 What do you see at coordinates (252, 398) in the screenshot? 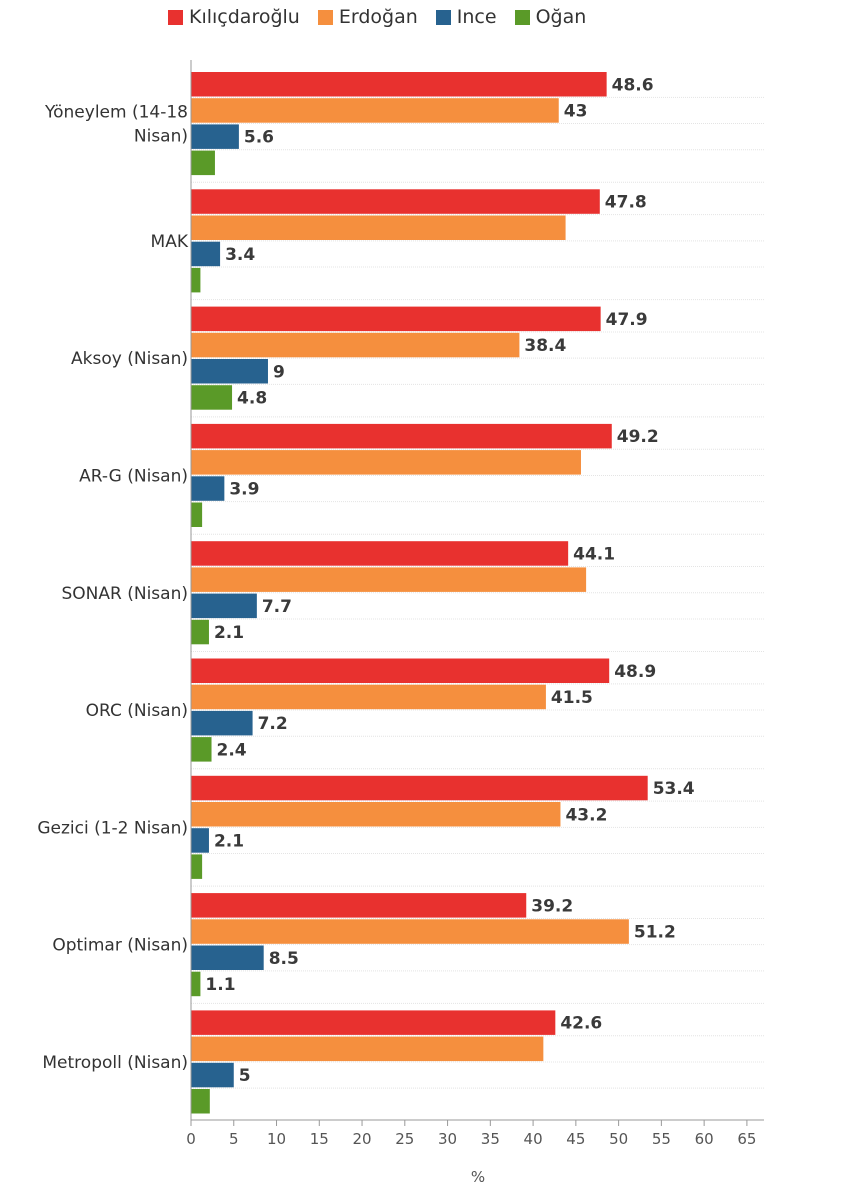
I see `data-label: 4.8` at bounding box center [252, 398].